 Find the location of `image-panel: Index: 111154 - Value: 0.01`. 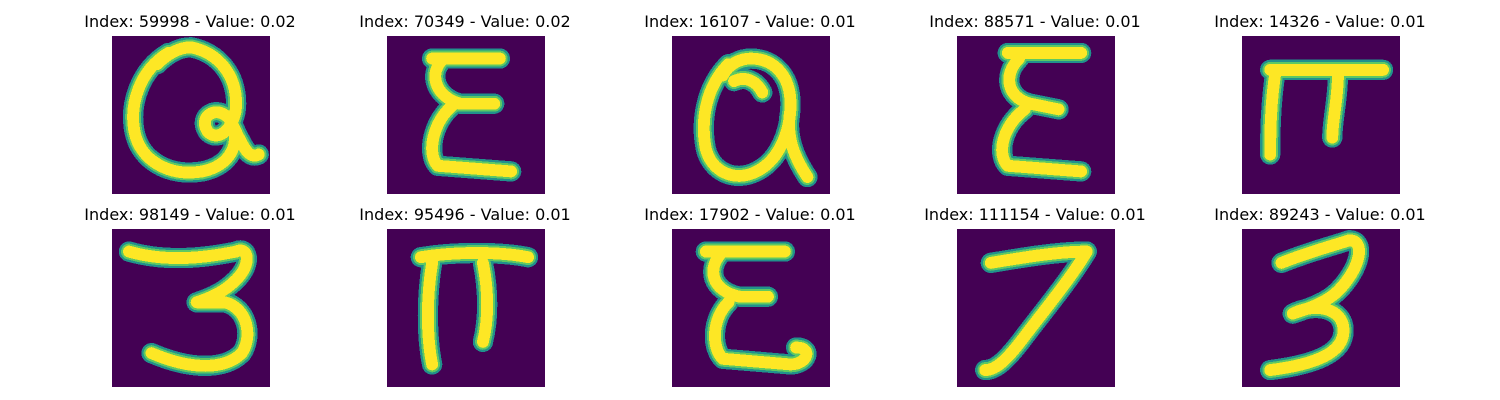

image-panel: Index: 111154 - Value: 0.01 is located at coordinates (1035, 300).